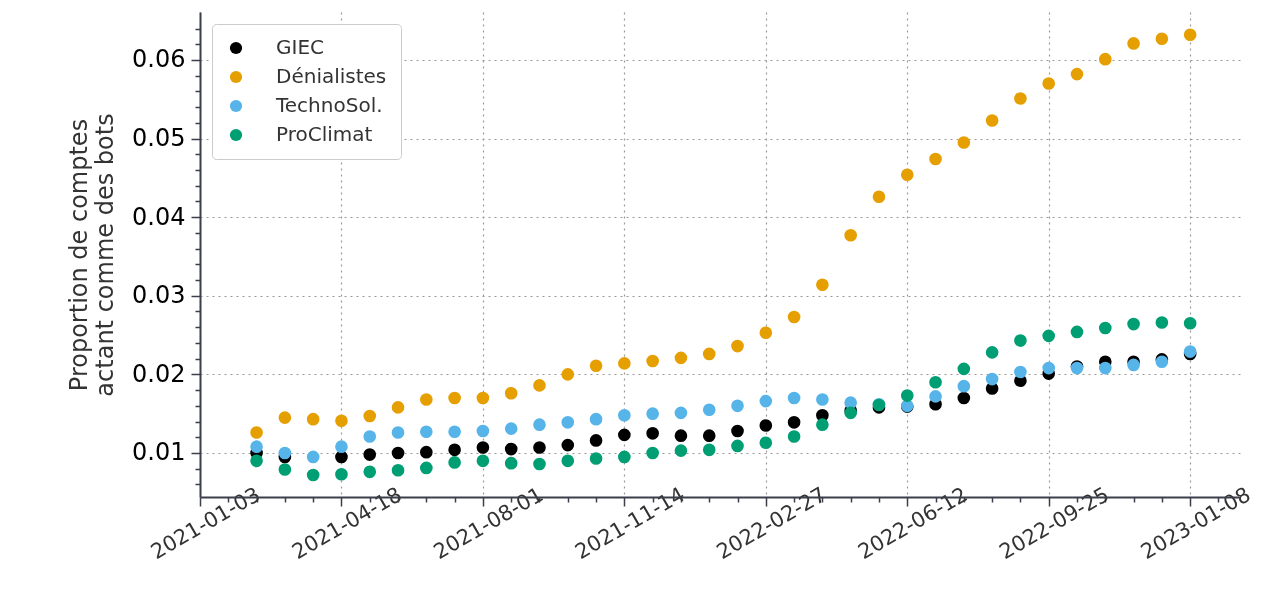 The width and height of the screenshot is (1270, 610). I want to click on legend-label: TechnoSol., so click(329, 105).